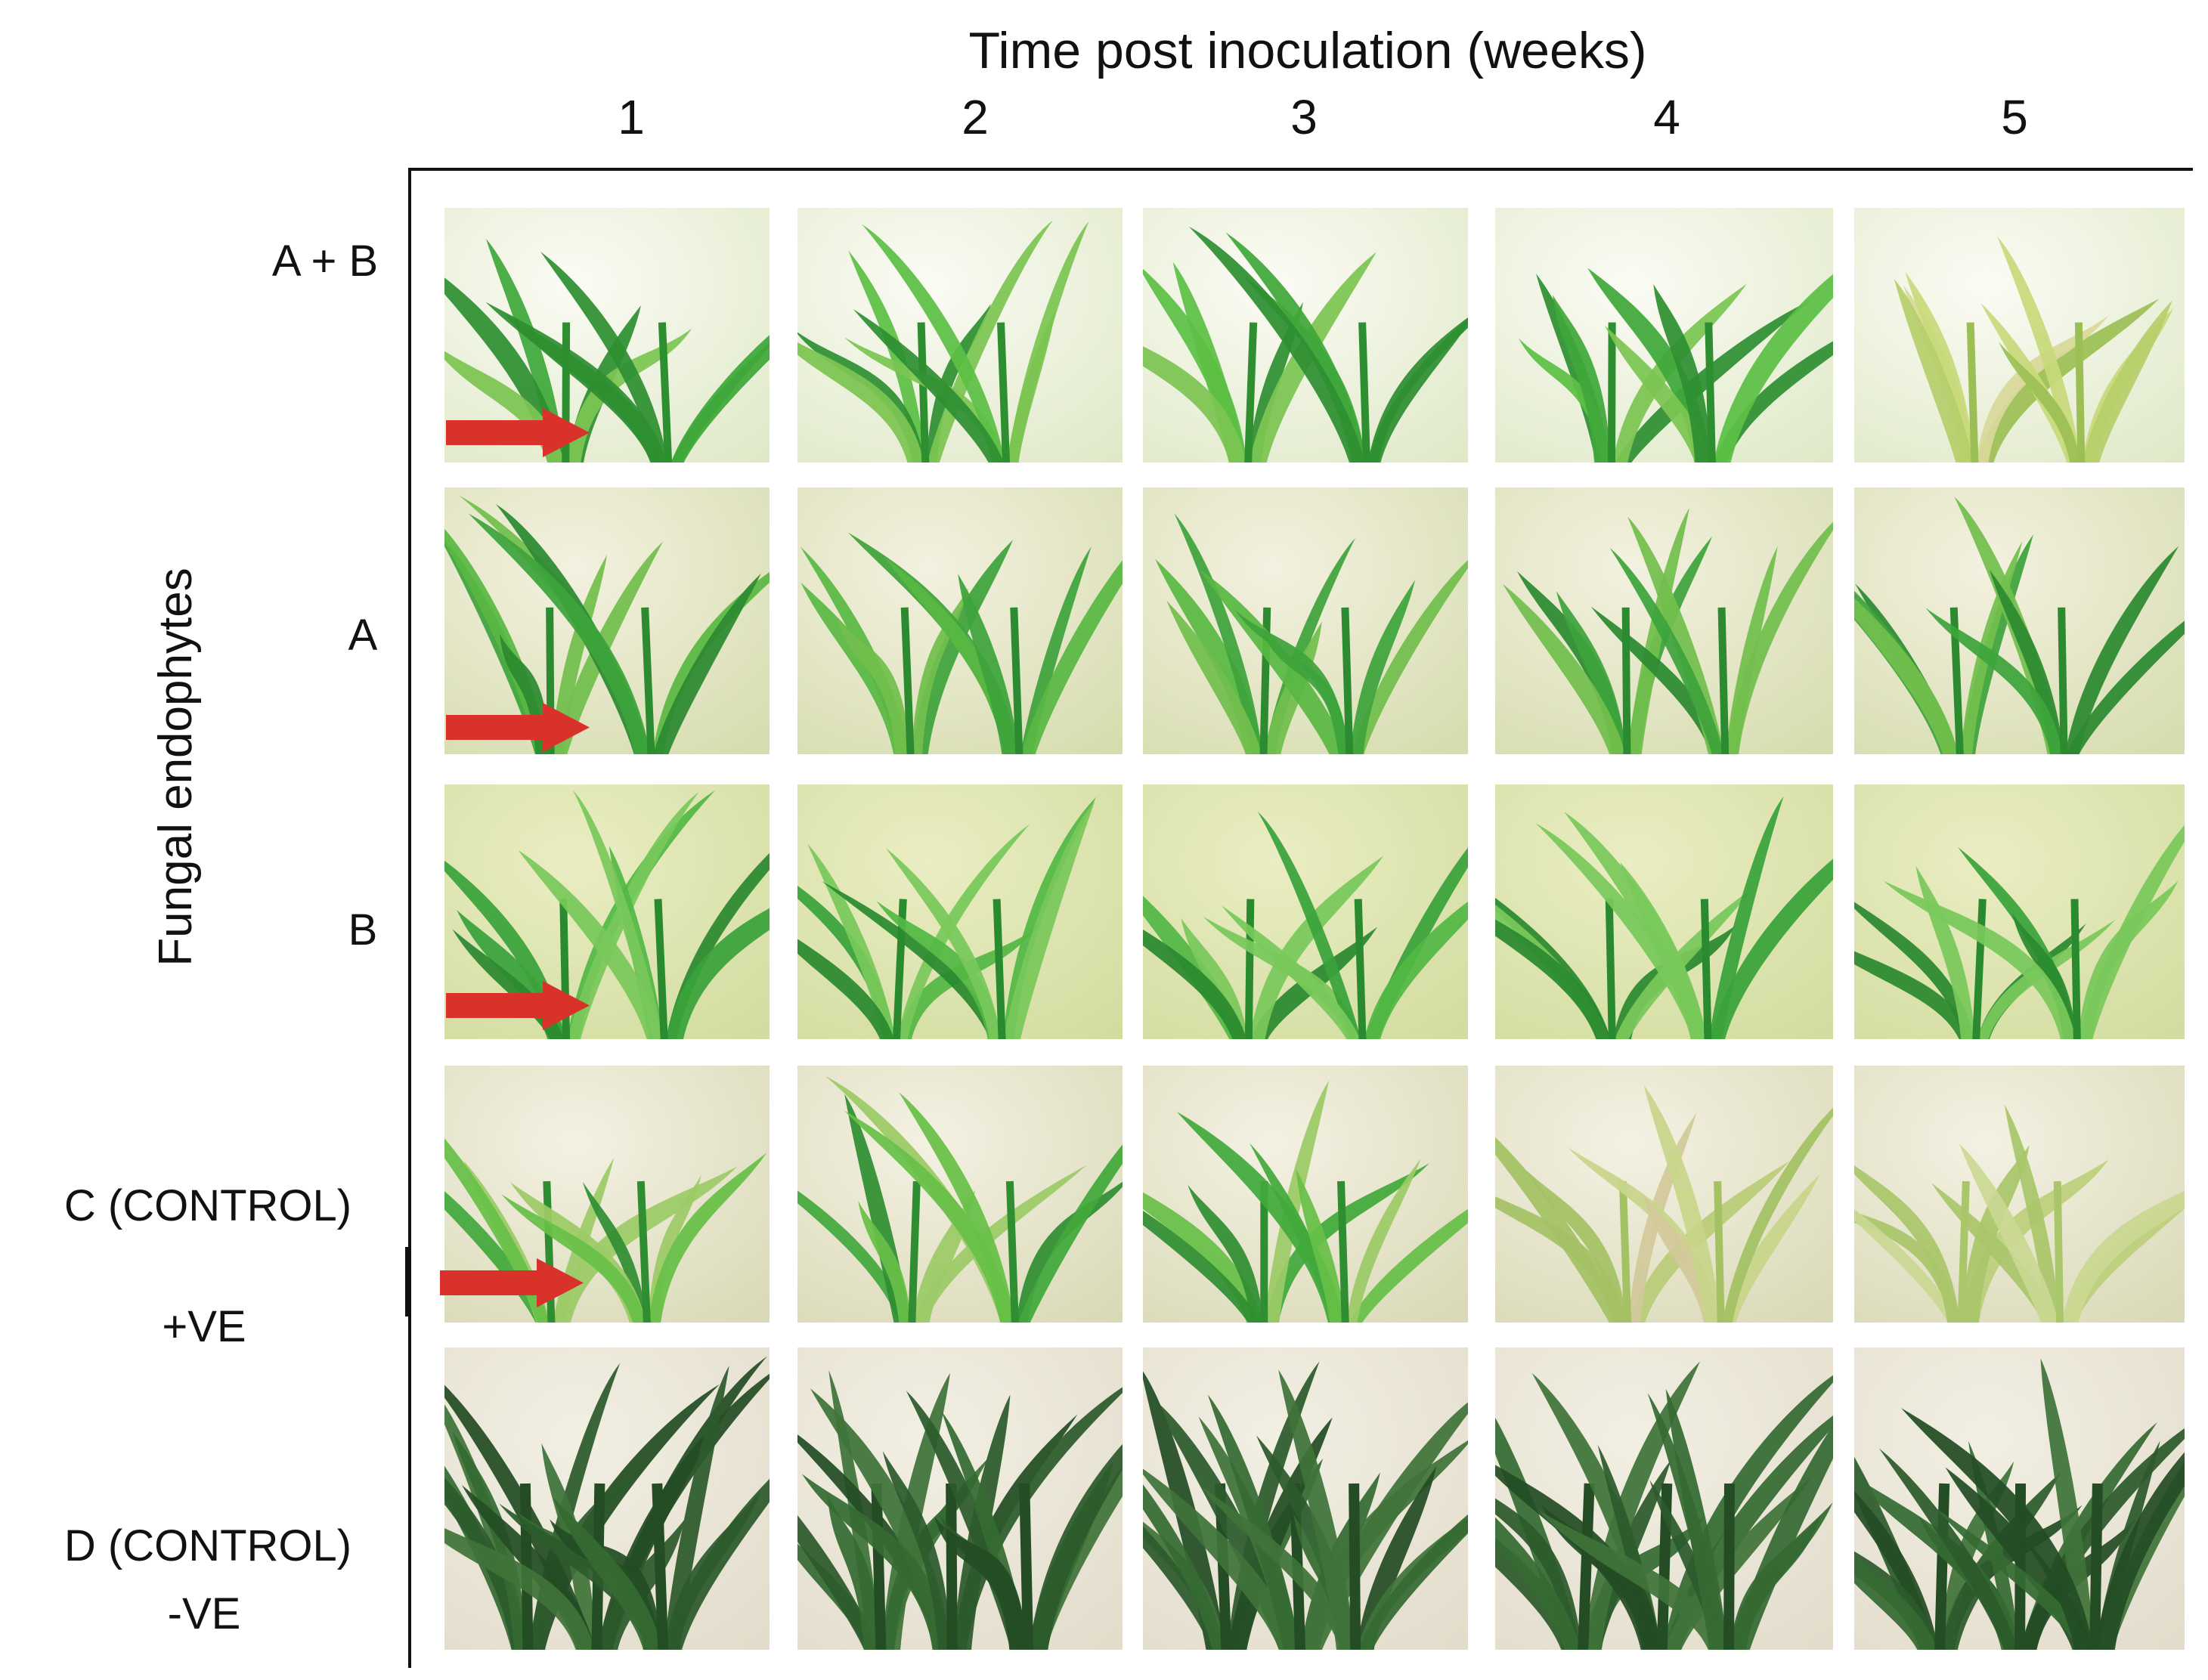 The image size is (2208, 1680). I want to click on photo-row1-week2, so click(960, 335).